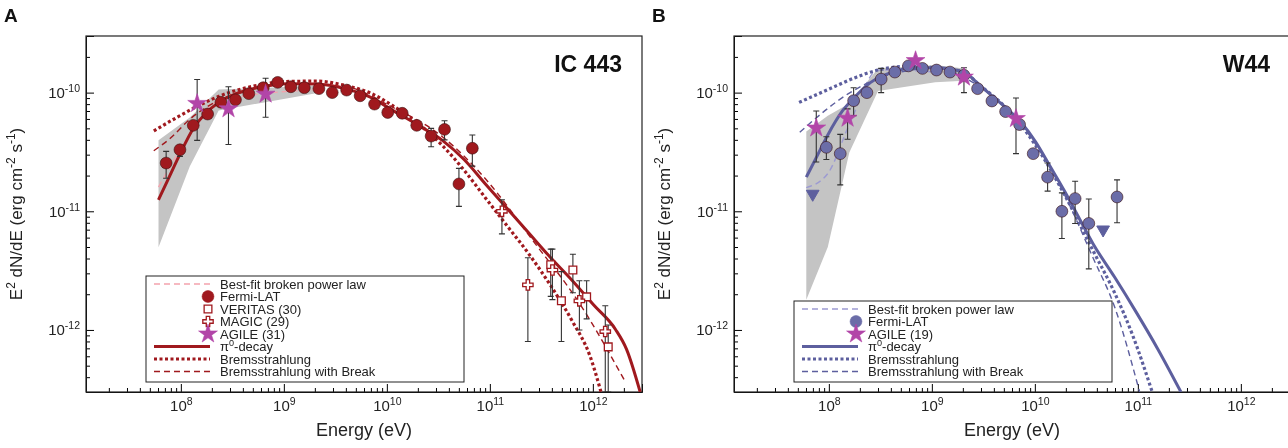 The image size is (1288, 448). What do you see at coordinates (11, 15) in the screenshot?
I see `chart-title: A` at bounding box center [11, 15].